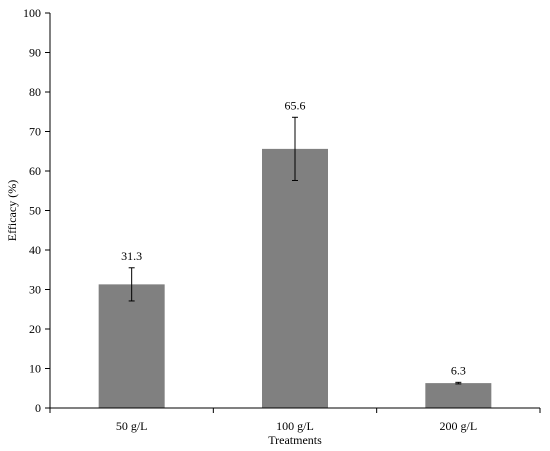  Describe the element at coordinates (35, 132) in the screenshot. I see `y-tick-label: 70` at that location.